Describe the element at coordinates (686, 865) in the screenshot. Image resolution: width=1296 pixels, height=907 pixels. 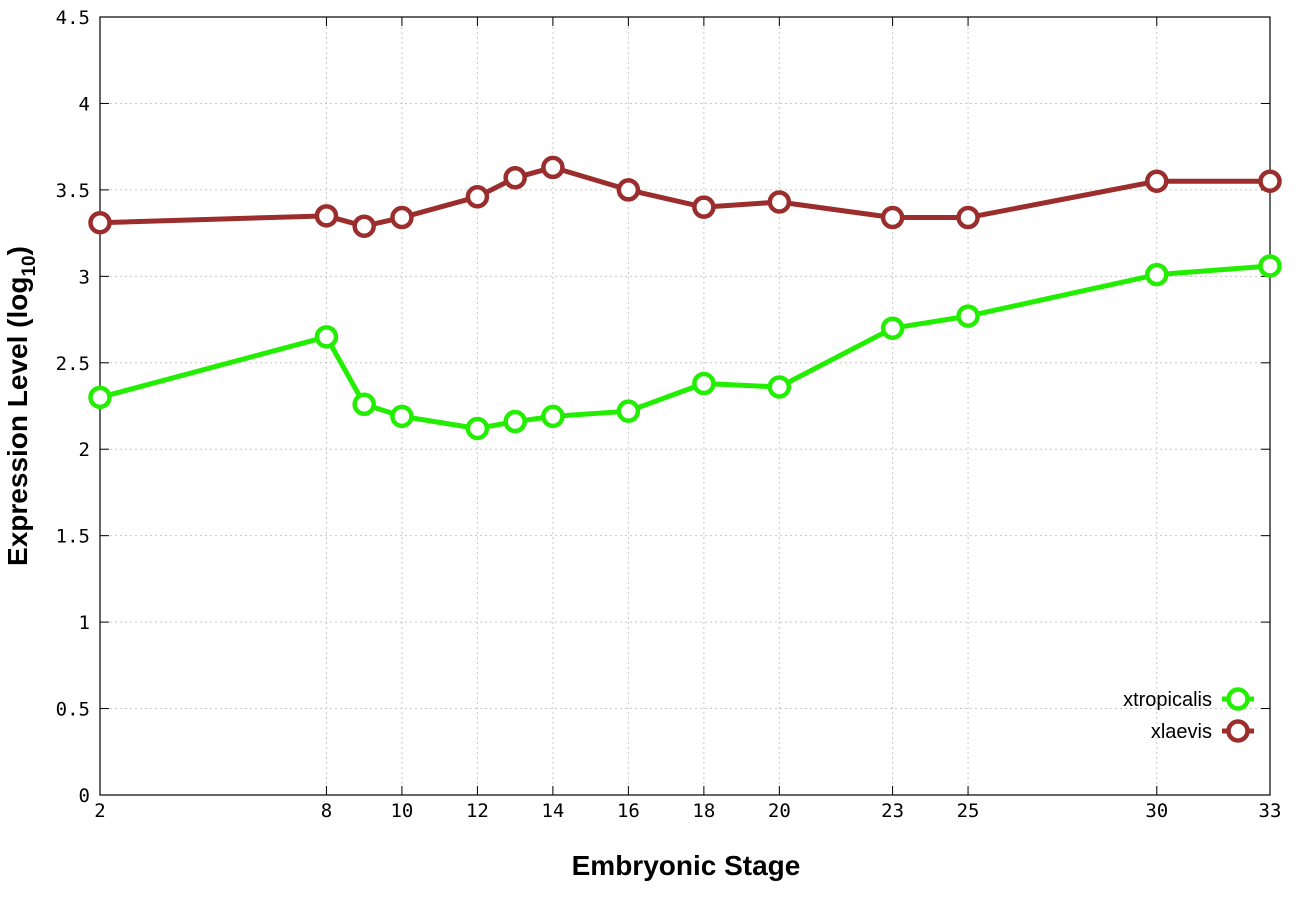
I see `x-axis-title: Embryonic Stage` at that location.